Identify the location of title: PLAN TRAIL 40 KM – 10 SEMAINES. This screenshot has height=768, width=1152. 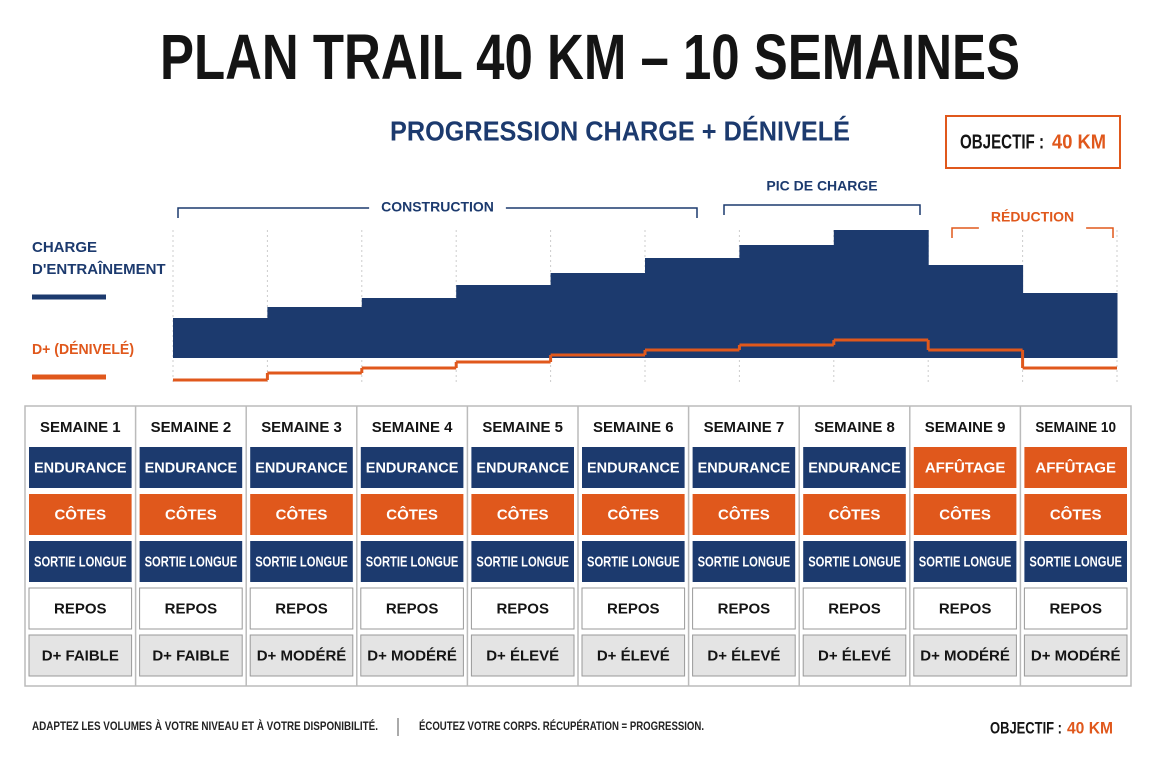
(590, 57).